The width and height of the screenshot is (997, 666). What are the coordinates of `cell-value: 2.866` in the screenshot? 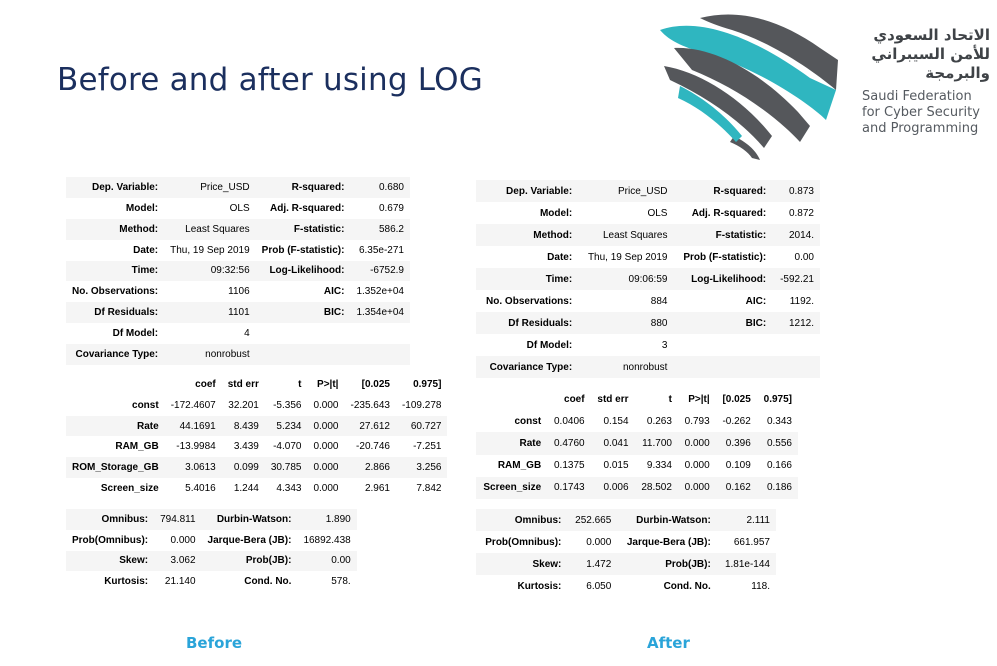 It's located at (370, 468).